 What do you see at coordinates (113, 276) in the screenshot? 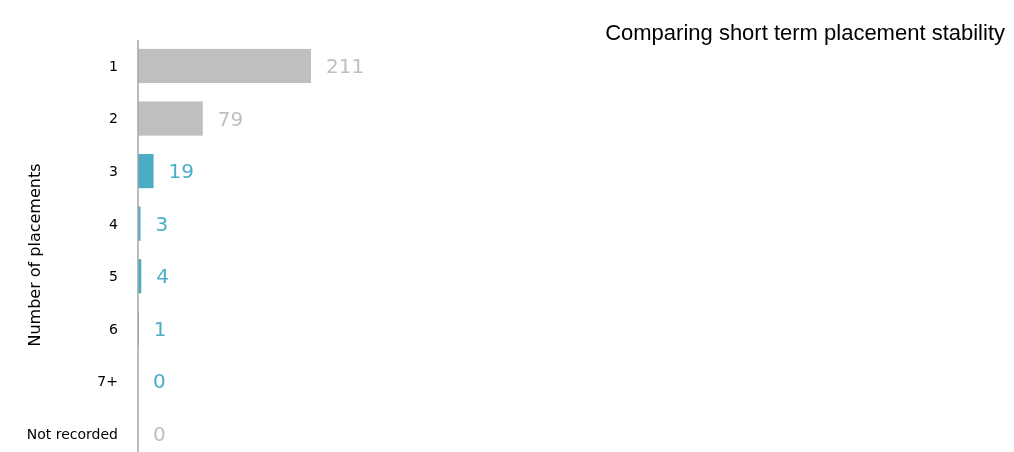
I see `y-tick-label: 5` at bounding box center [113, 276].